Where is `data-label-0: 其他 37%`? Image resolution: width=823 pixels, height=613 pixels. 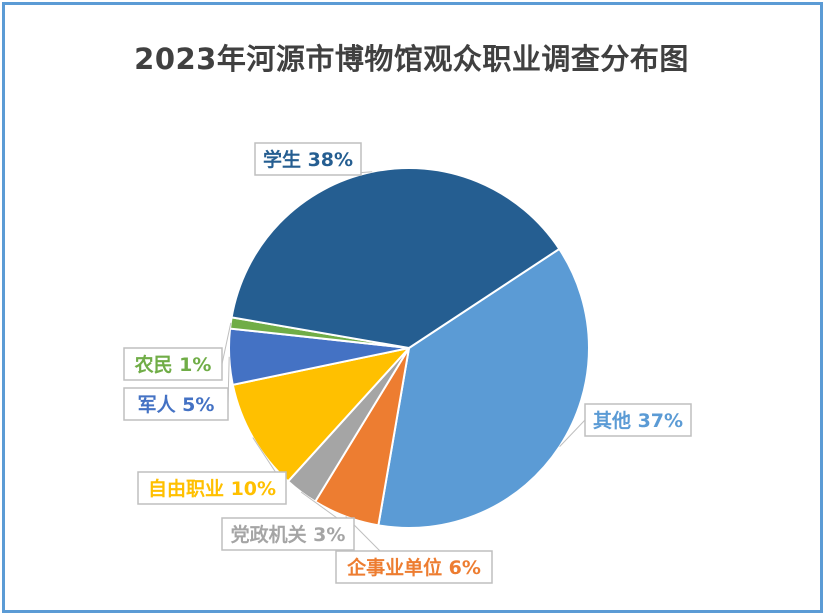
data-label-0: 其他 37% is located at coordinates (638, 420).